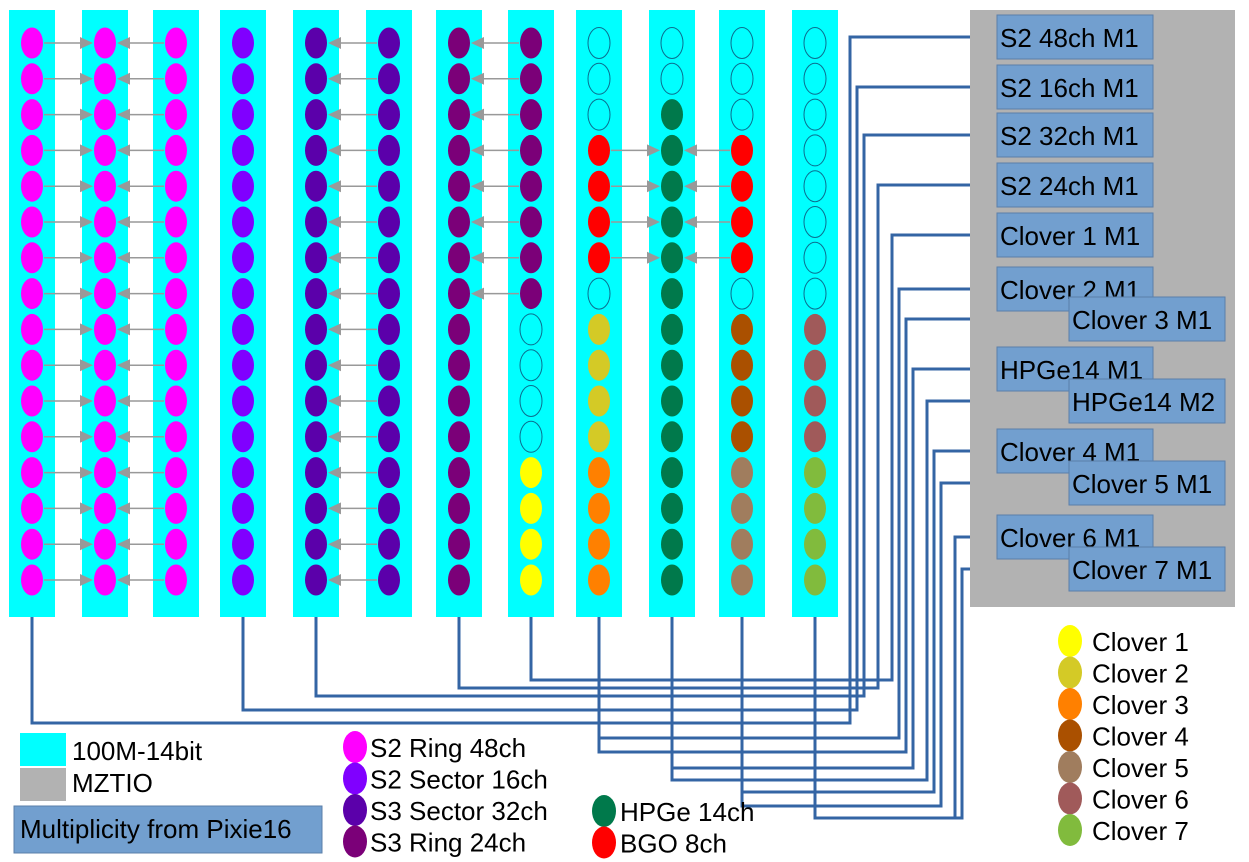  What do you see at coordinates (1140, 800) in the screenshot?
I see `legend-label: Clover 6` at bounding box center [1140, 800].